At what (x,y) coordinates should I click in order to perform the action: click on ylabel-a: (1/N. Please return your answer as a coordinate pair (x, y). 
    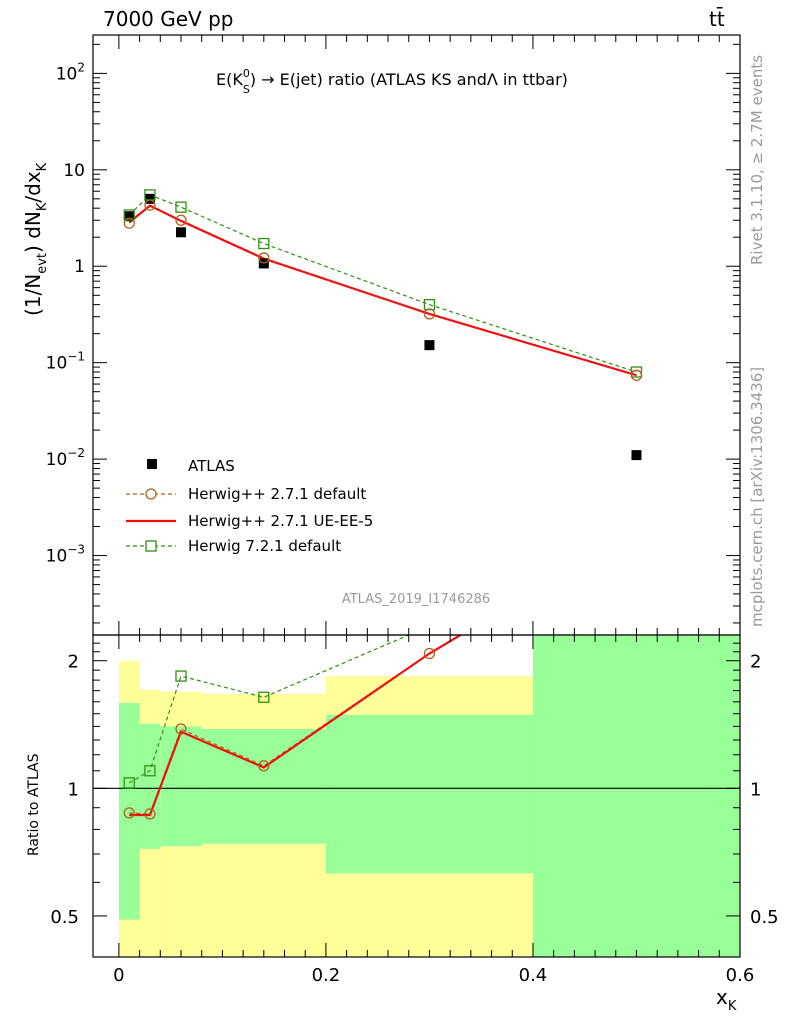
    Looking at the image, I should click on (33, 295).